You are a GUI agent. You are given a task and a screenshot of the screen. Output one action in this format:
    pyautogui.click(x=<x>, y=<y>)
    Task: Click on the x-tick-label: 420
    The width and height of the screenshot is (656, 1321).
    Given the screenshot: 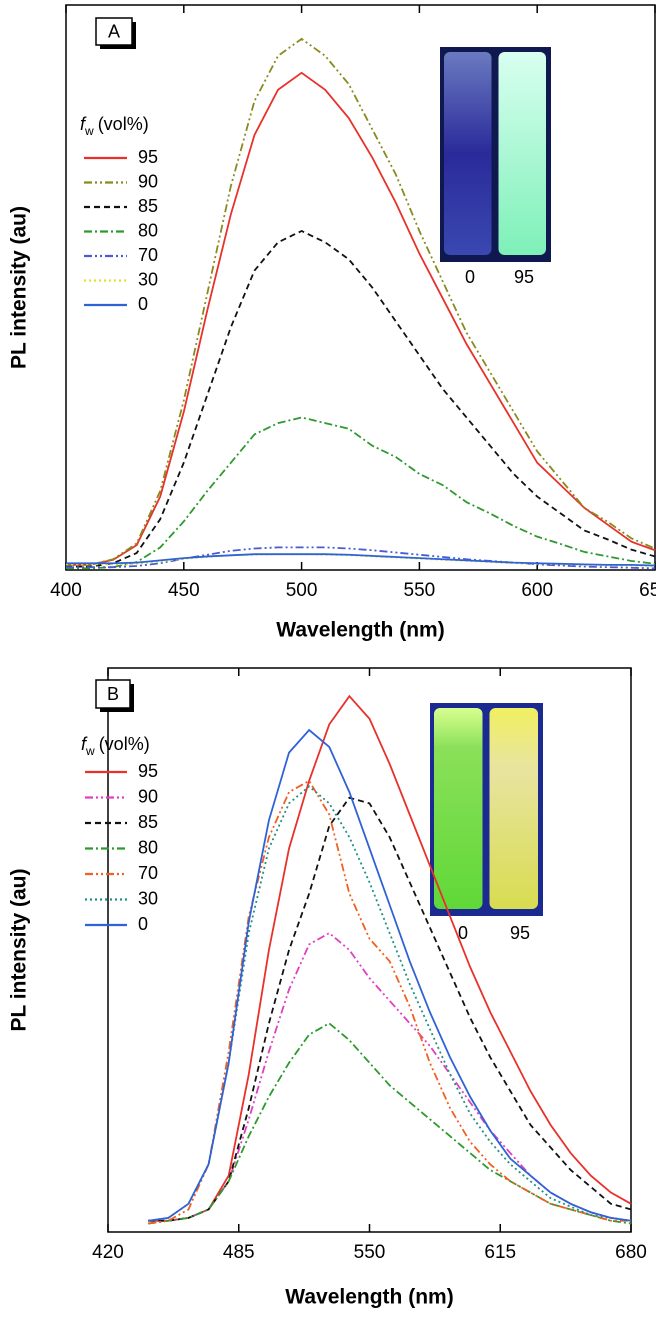 What is the action you would take?
    pyautogui.click(x=108, y=1252)
    